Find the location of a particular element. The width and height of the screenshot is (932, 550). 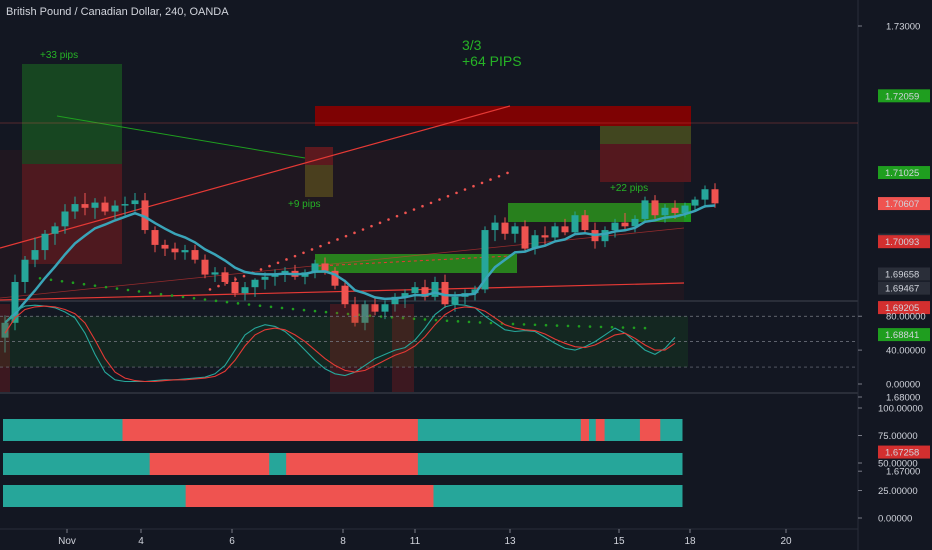

price-tag-label: 1.70093 is located at coordinates (902, 242).